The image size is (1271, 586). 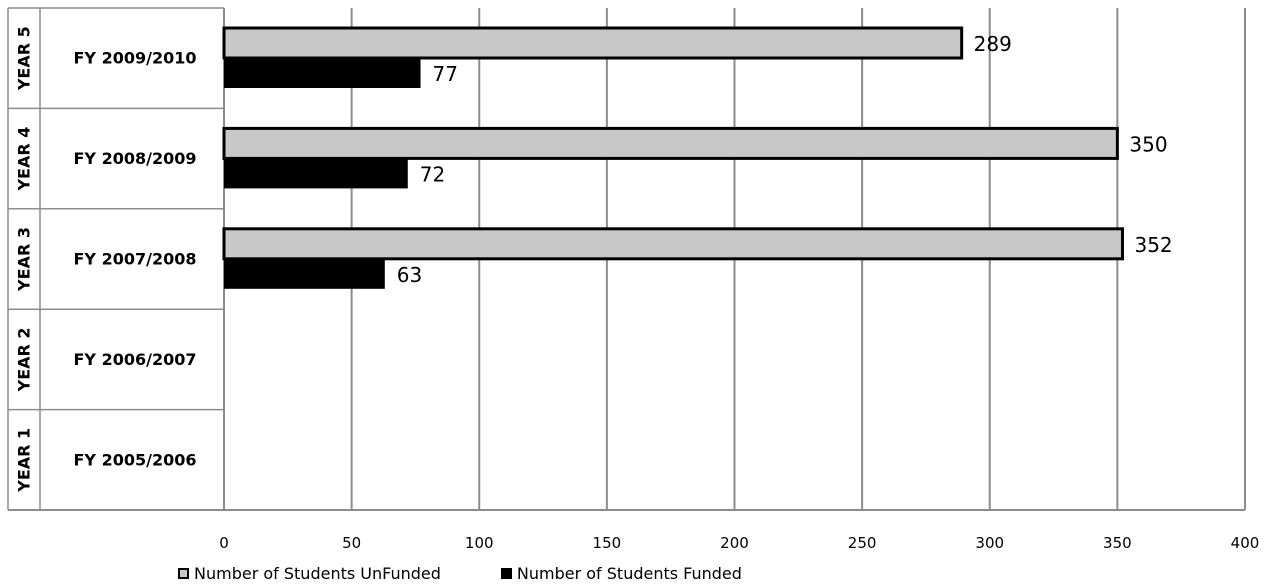 I want to click on data-label: 63, so click(x=409, y=275).